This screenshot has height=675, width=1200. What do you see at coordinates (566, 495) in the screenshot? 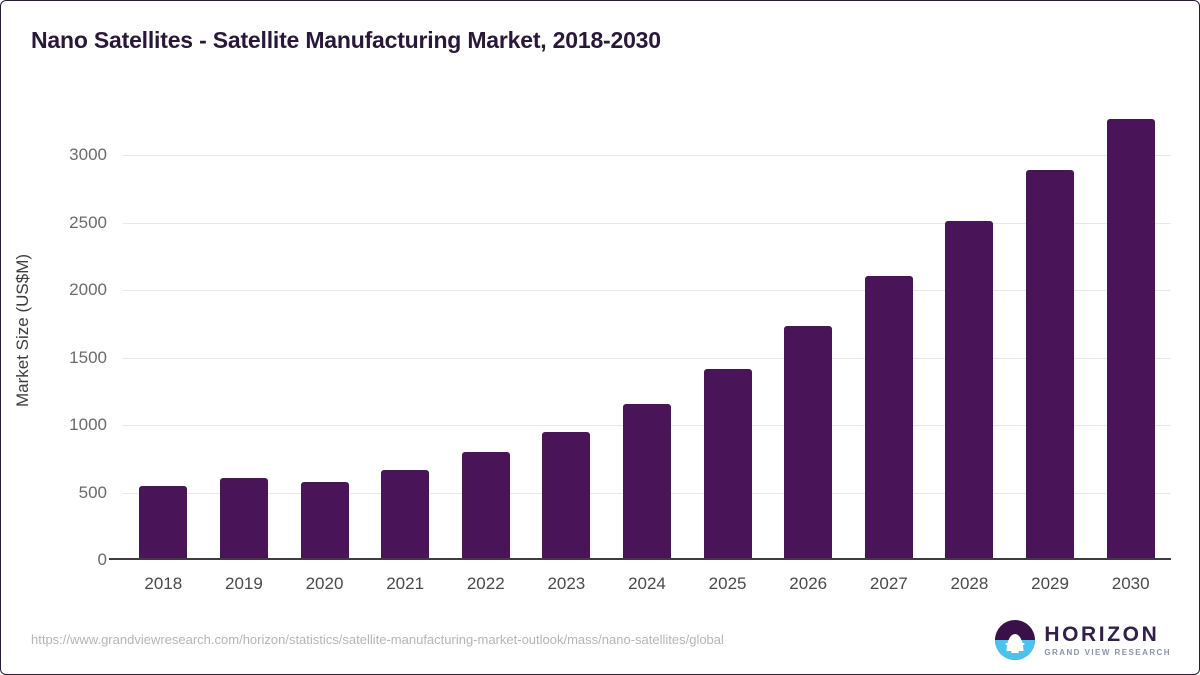
I see `bar-2023` at bounding box center [566, 495].